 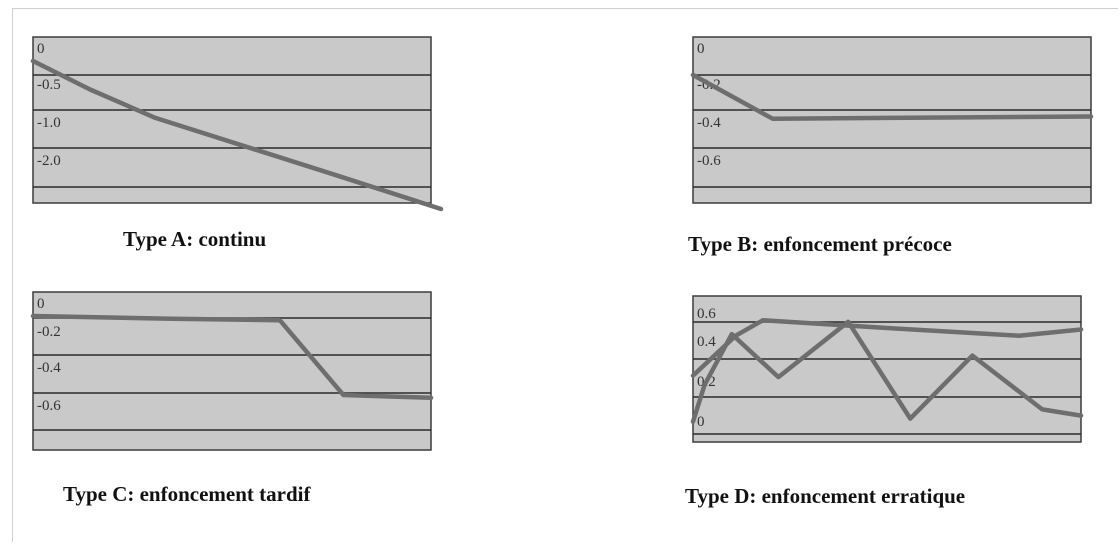 What do you see at coordinates (49, 332) in the screenshot?
I see `y-tick-label: -0.2` at bounding box center [49, 332].